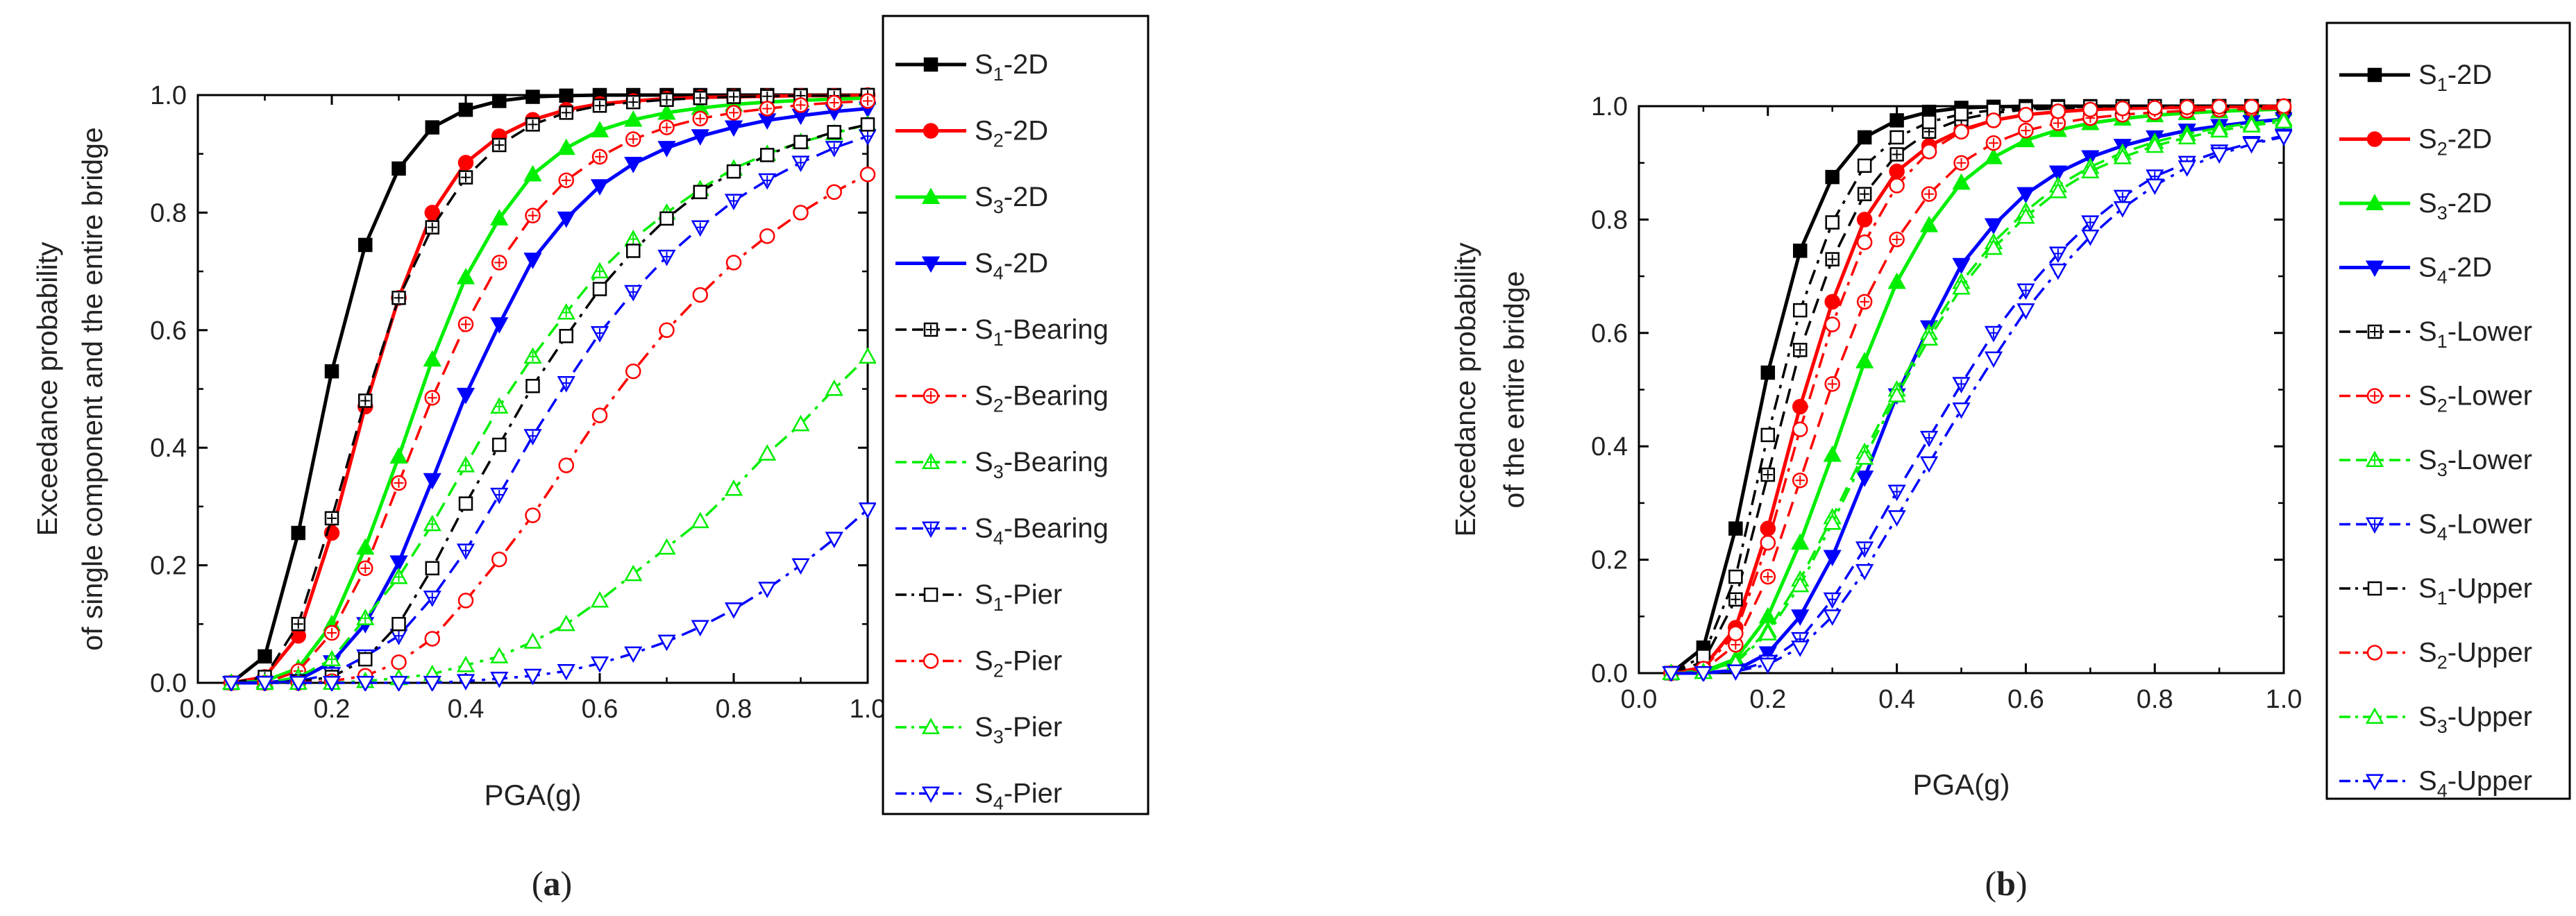 This screenshot has width=2576, height=916. What do you see at coordinates (978, 663) in the screenshot?
I see `legend-item: S2-Pier` at bounding box center [978, 663].